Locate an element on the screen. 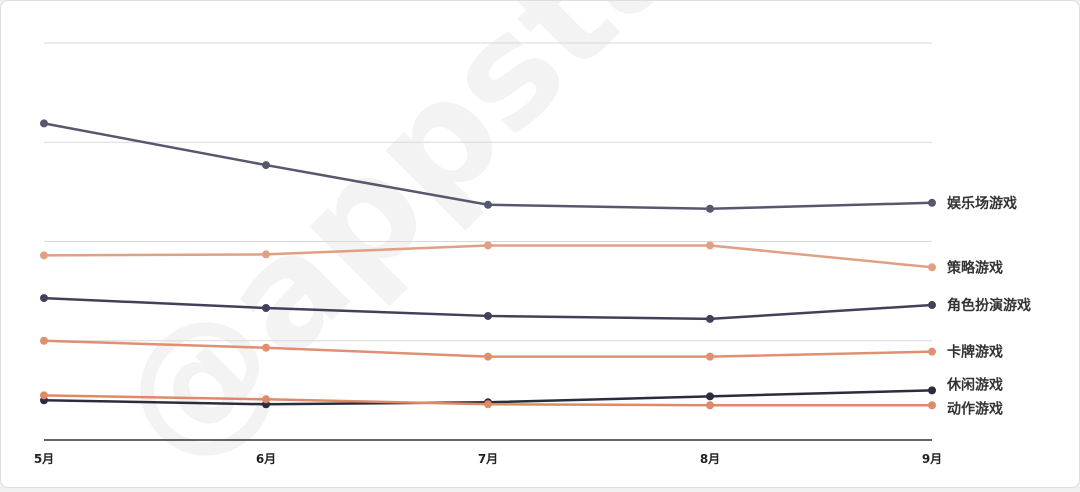 This screenshot has width=1080, height=492. series-label: 角色扮演游戏 is located at coordinates (989, 305).